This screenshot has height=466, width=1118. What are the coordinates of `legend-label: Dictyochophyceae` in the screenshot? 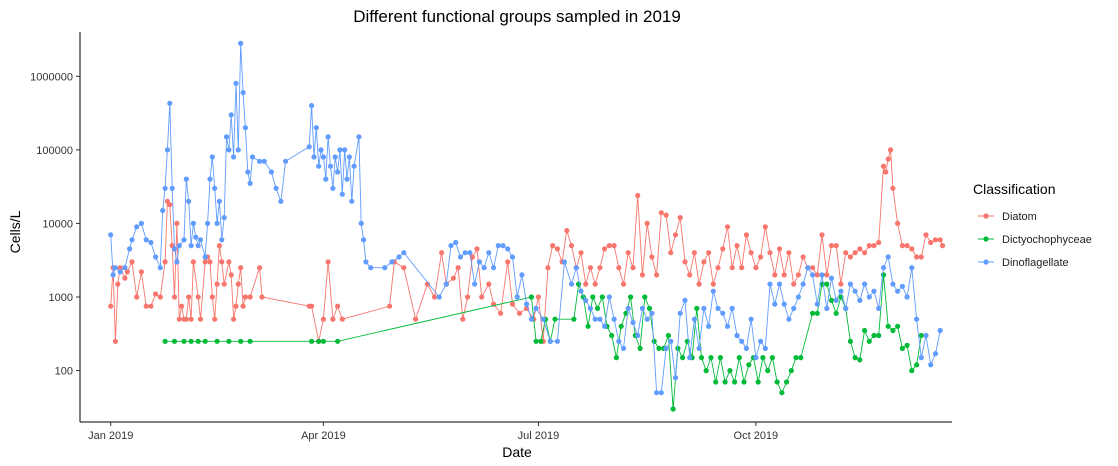 It's located at (1047, 240).